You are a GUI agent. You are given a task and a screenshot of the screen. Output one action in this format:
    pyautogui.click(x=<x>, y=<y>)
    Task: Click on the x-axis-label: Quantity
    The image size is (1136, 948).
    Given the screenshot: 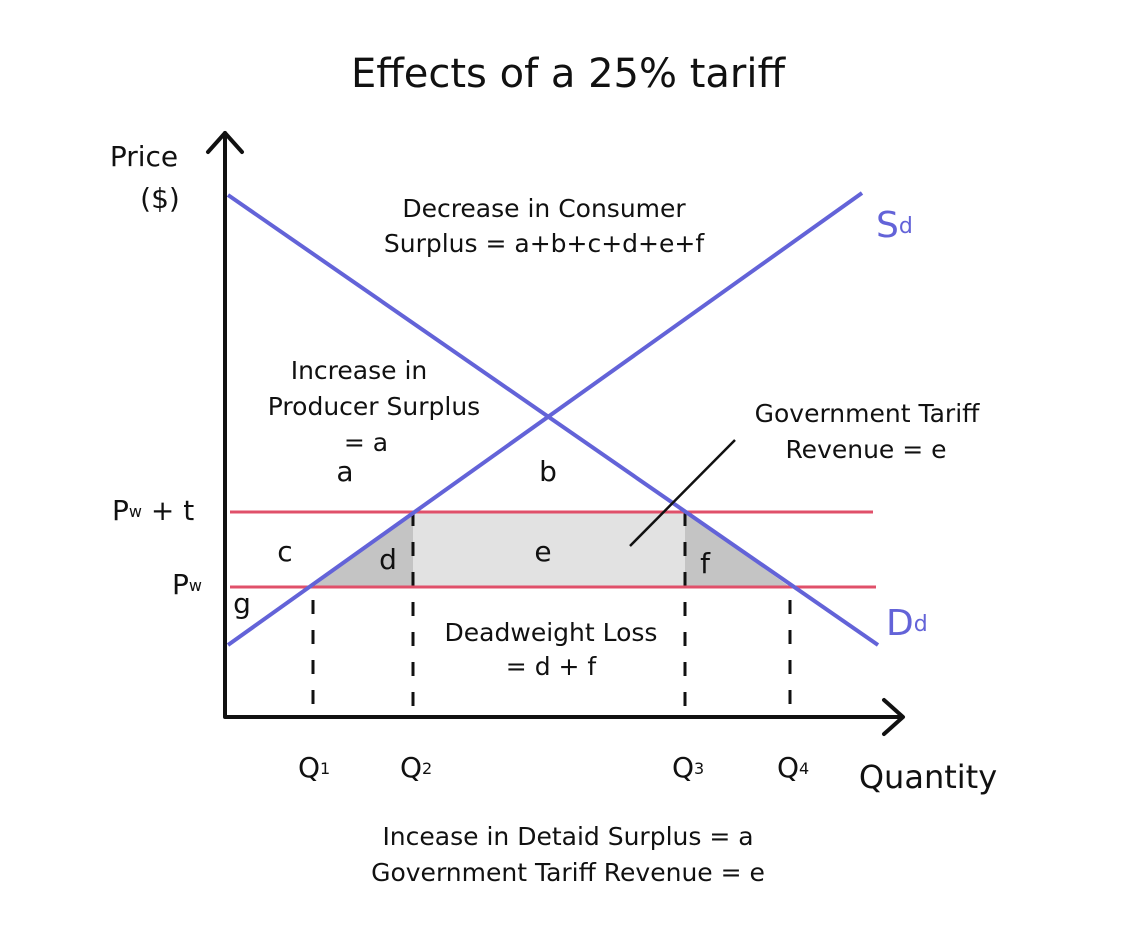 What is the action you would take?
    pyautogui.click(x=928, y=777)
    